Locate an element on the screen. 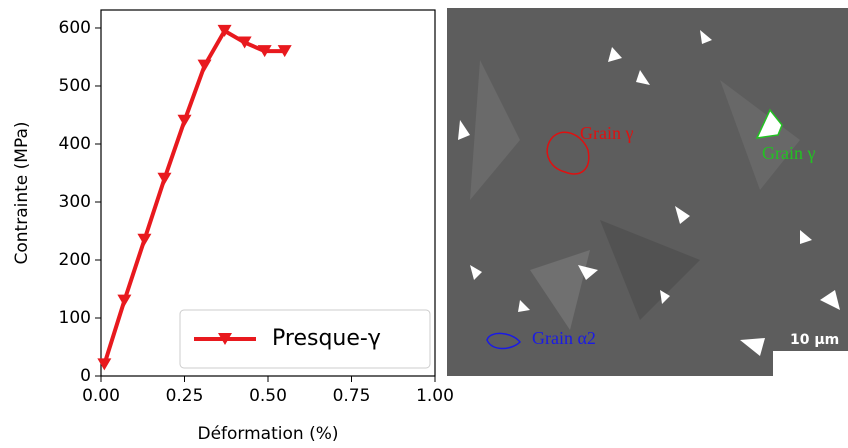 Image resolution: width=848 pixels, height=448 pixels. x-axis-label: Déformation (%) is located at coordinates (268, 434).